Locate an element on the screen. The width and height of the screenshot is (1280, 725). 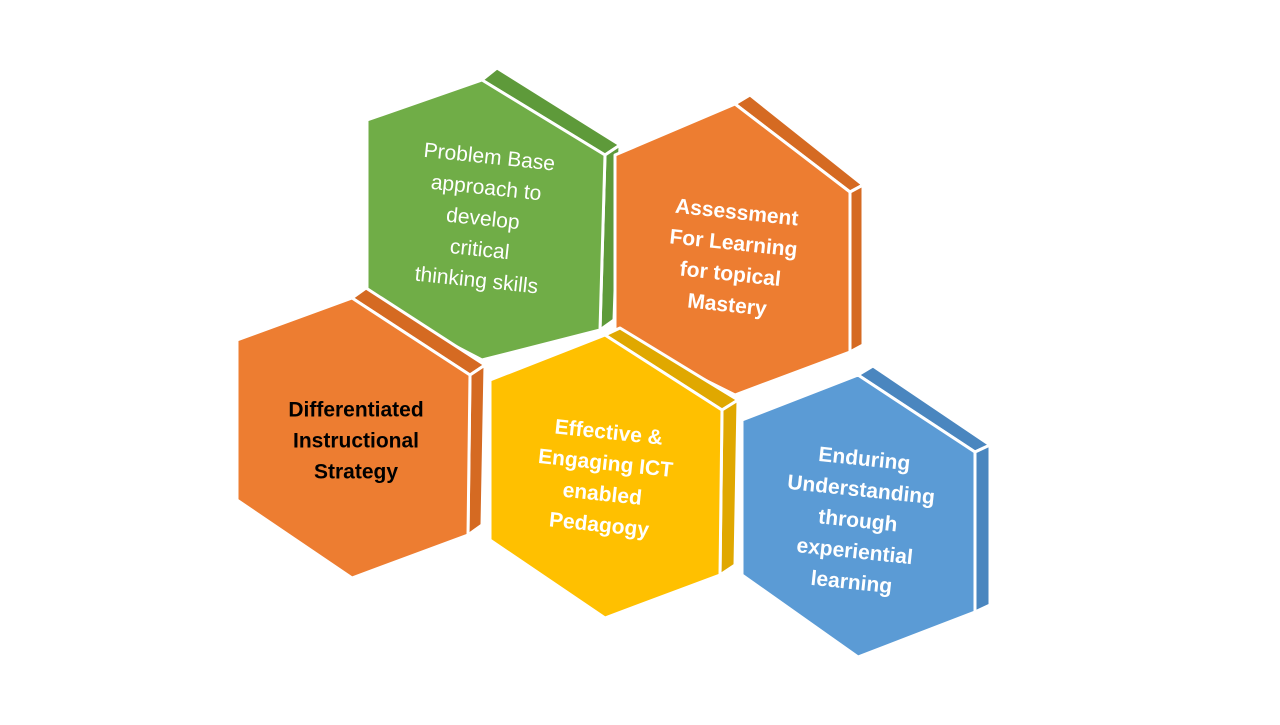
hexagon-problem-base-face is located at coordinates (486, 220).